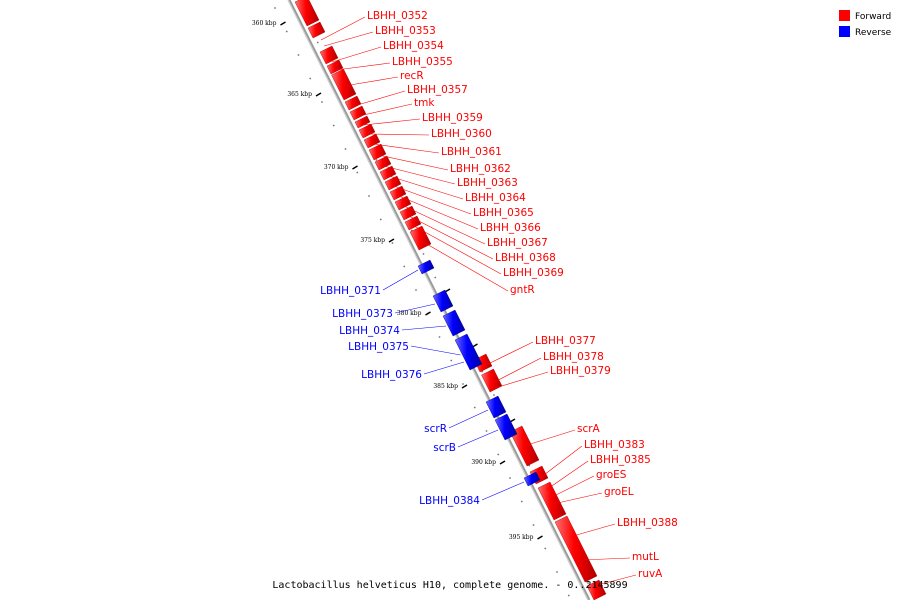 The image size is (900, 600). I want to click on forward-gene-label: LBHH_0378, so click(573, 357).